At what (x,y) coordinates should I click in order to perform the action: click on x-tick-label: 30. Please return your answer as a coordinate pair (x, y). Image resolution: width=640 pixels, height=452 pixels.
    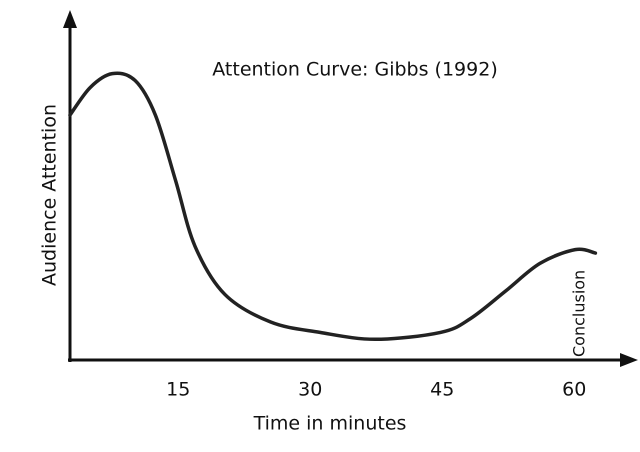
    Looking at the image, I should click on (310, 390).